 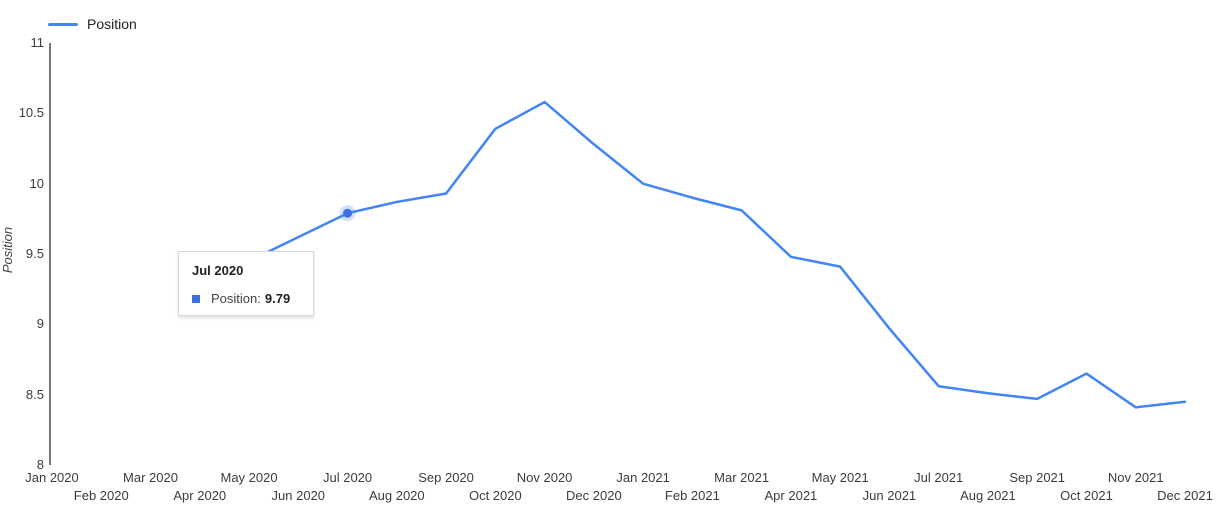 I want to click on x-axis-tick-label: Jun 2021, so click(x=889, y=495).